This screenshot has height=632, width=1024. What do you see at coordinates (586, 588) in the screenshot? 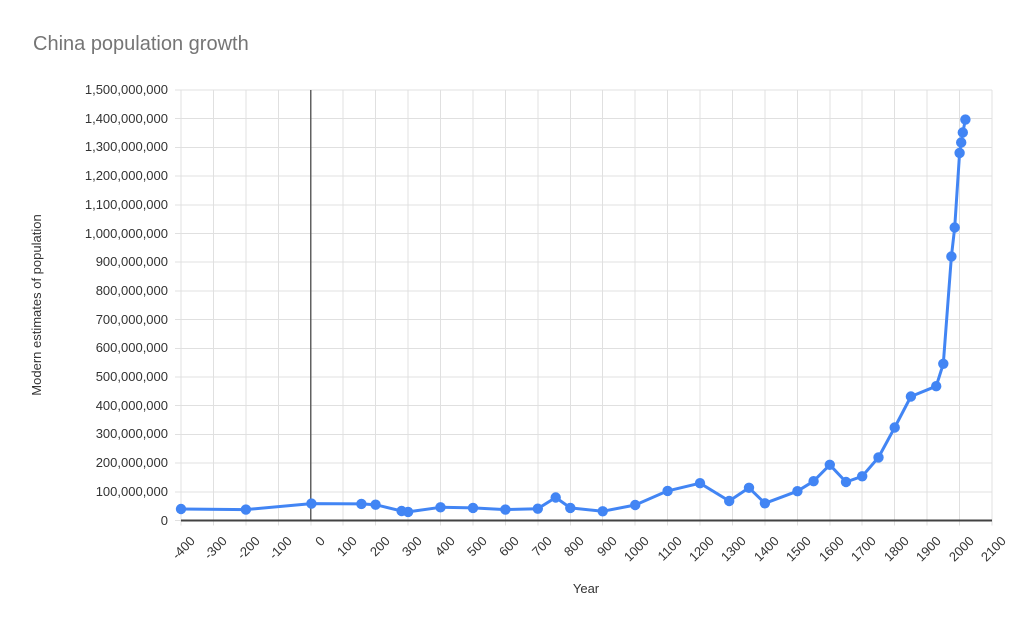
I see `x-axis-title: Year` at bounding box center [586, 588].